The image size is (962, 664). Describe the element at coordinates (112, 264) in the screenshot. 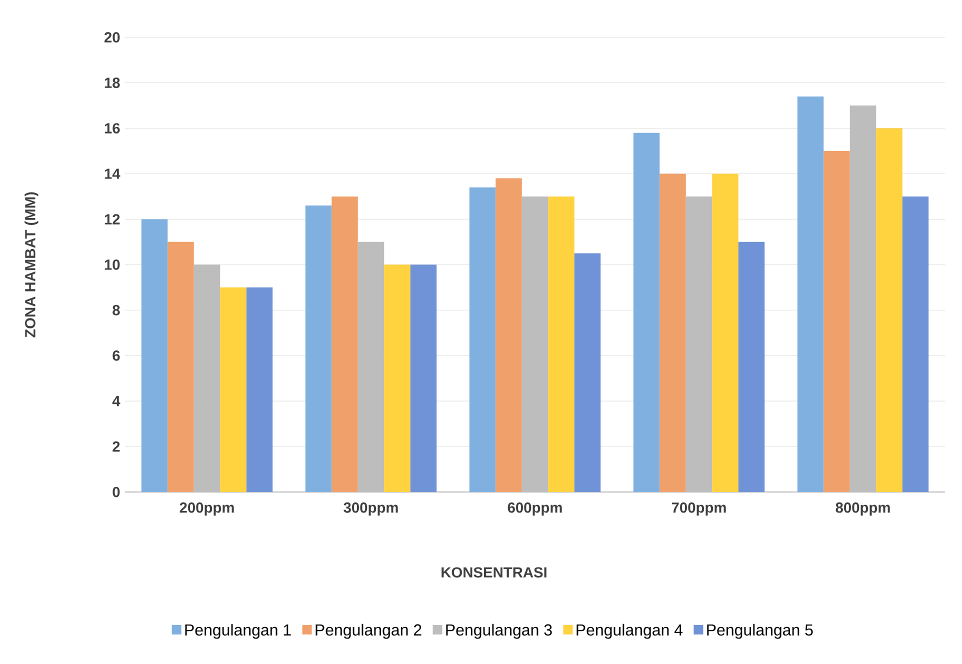

I see `y-tick-label: 10` at that location.